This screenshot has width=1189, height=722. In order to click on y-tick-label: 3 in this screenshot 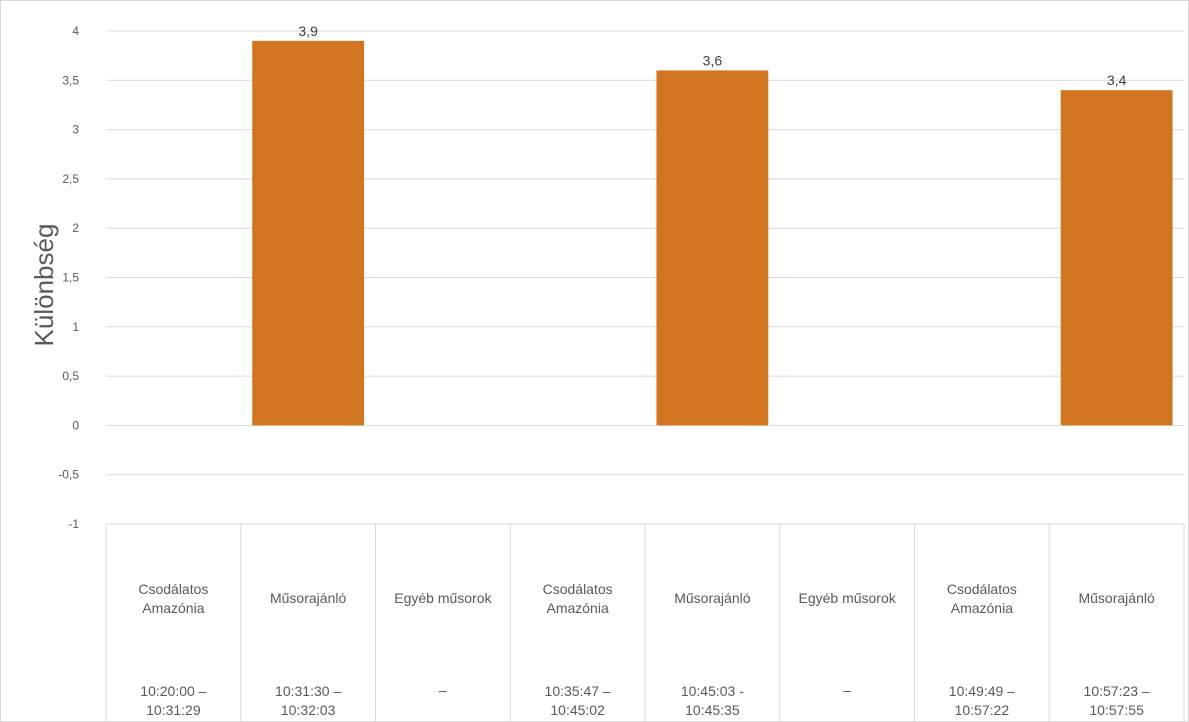, I will do `click(75, 130)`.